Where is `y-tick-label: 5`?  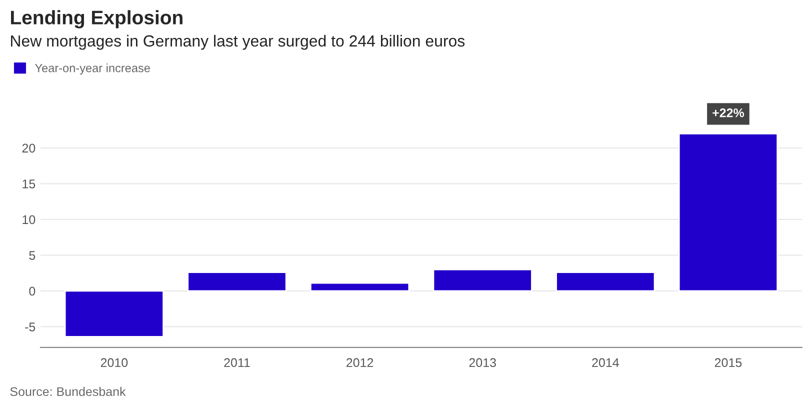 y-tick-label: 5 is located at coordinates (32, 255).